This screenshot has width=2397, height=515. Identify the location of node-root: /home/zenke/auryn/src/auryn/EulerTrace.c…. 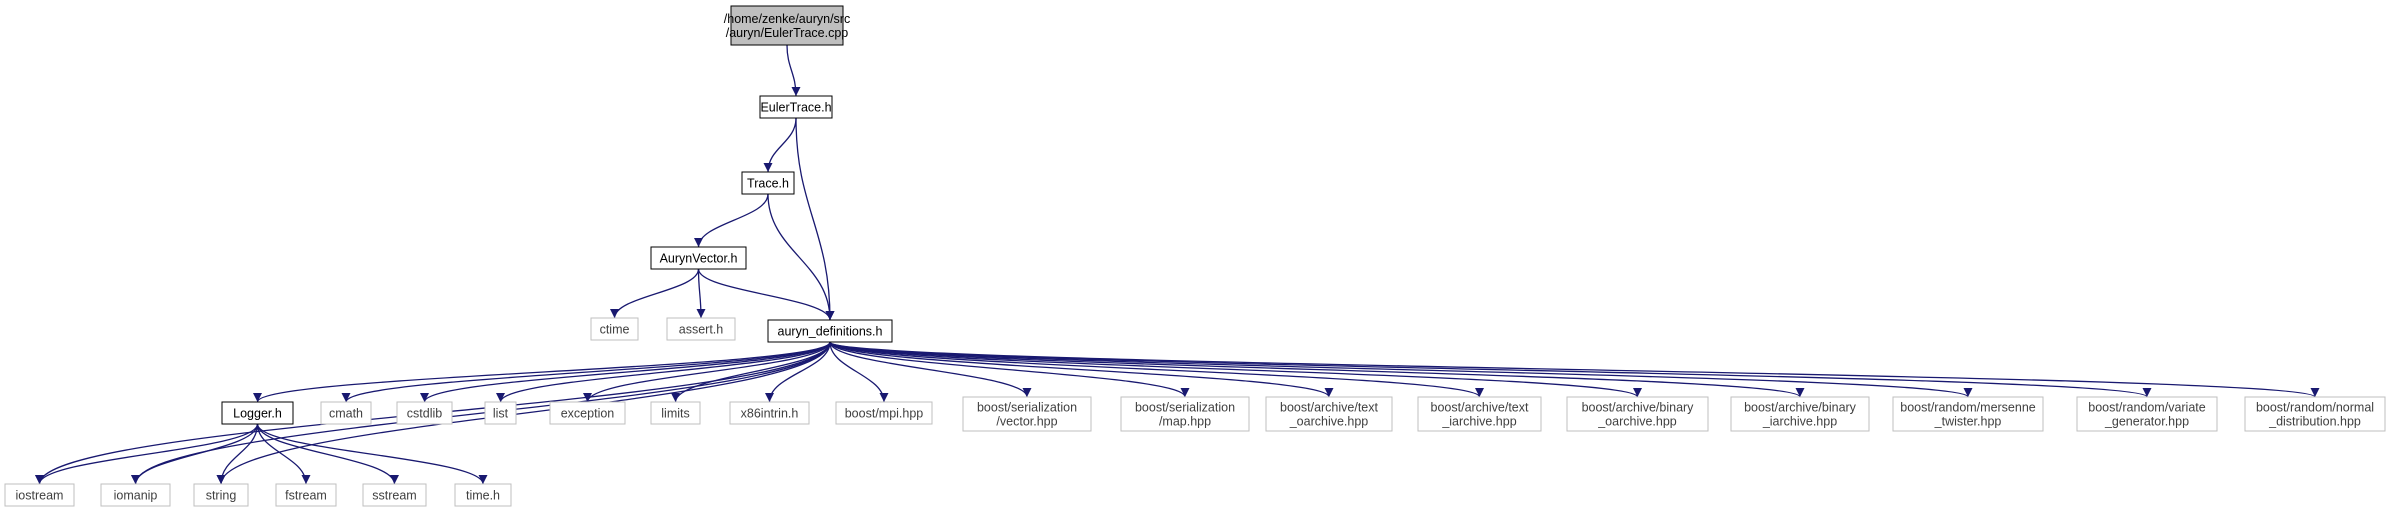
(787, 25).